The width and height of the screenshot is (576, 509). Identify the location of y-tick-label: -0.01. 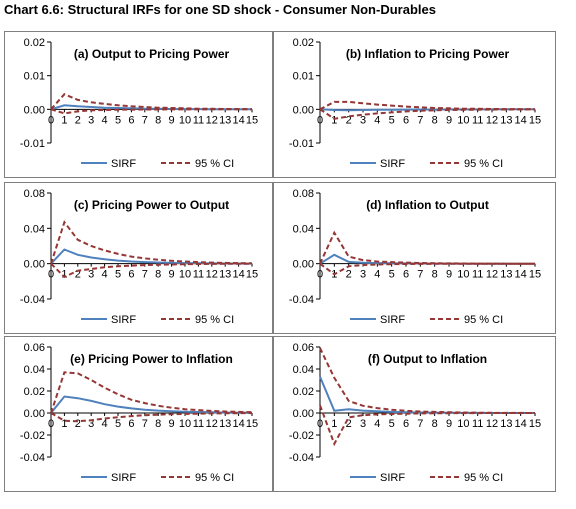
(32, 144).